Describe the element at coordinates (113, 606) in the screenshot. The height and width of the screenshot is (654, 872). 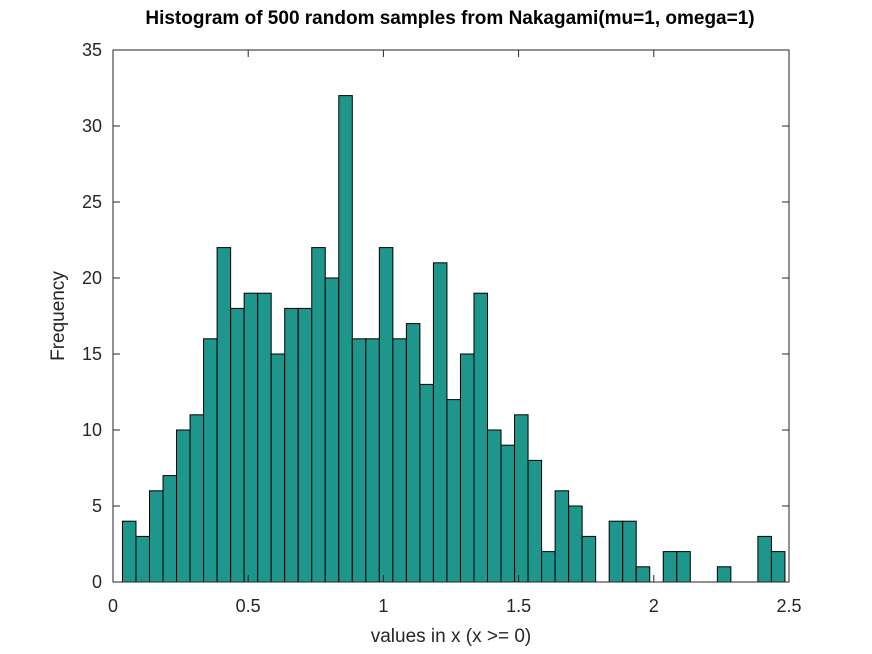
I see `x-tick-label: 0` at that location.